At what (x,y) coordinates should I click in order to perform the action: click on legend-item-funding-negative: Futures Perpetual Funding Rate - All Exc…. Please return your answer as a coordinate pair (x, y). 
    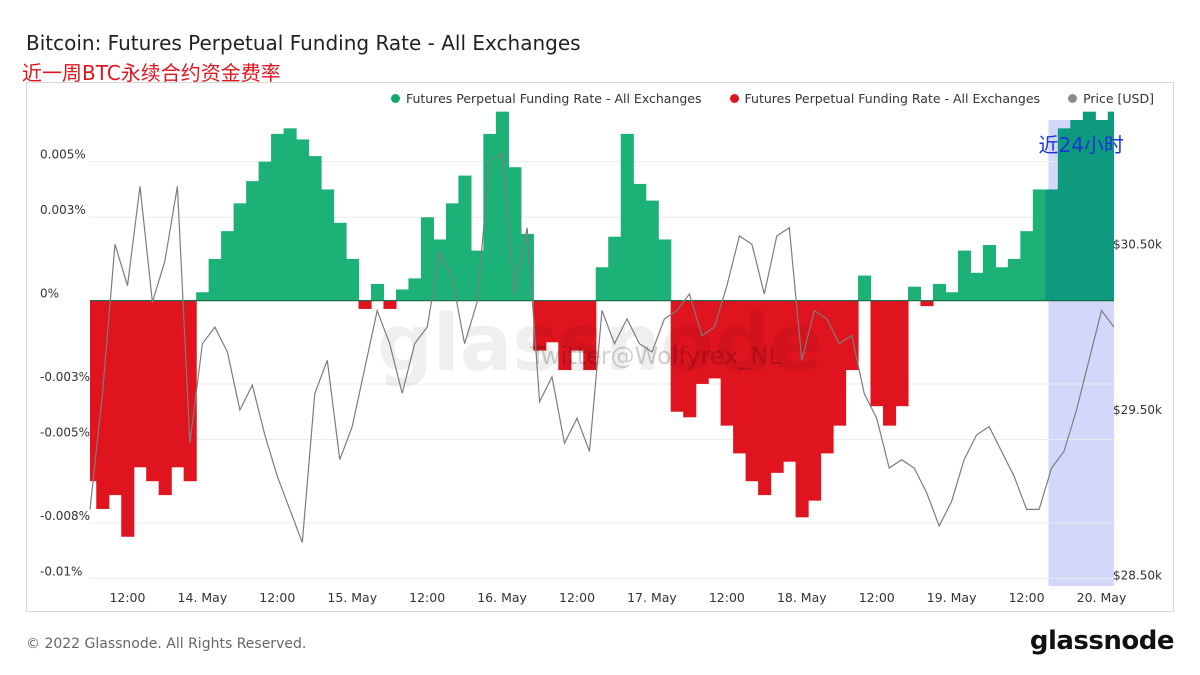
    Looking at the image, I should click on (885, 98).